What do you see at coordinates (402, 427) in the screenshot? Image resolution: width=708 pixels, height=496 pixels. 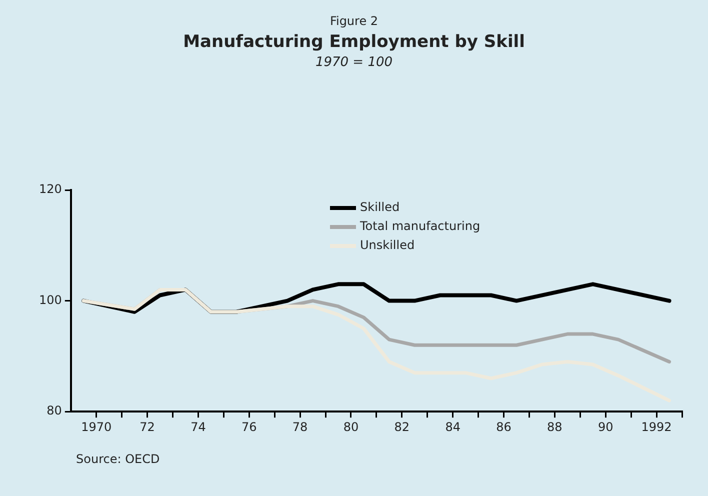 I see `x-tick-label: 82` at bounding box center [402, 427].